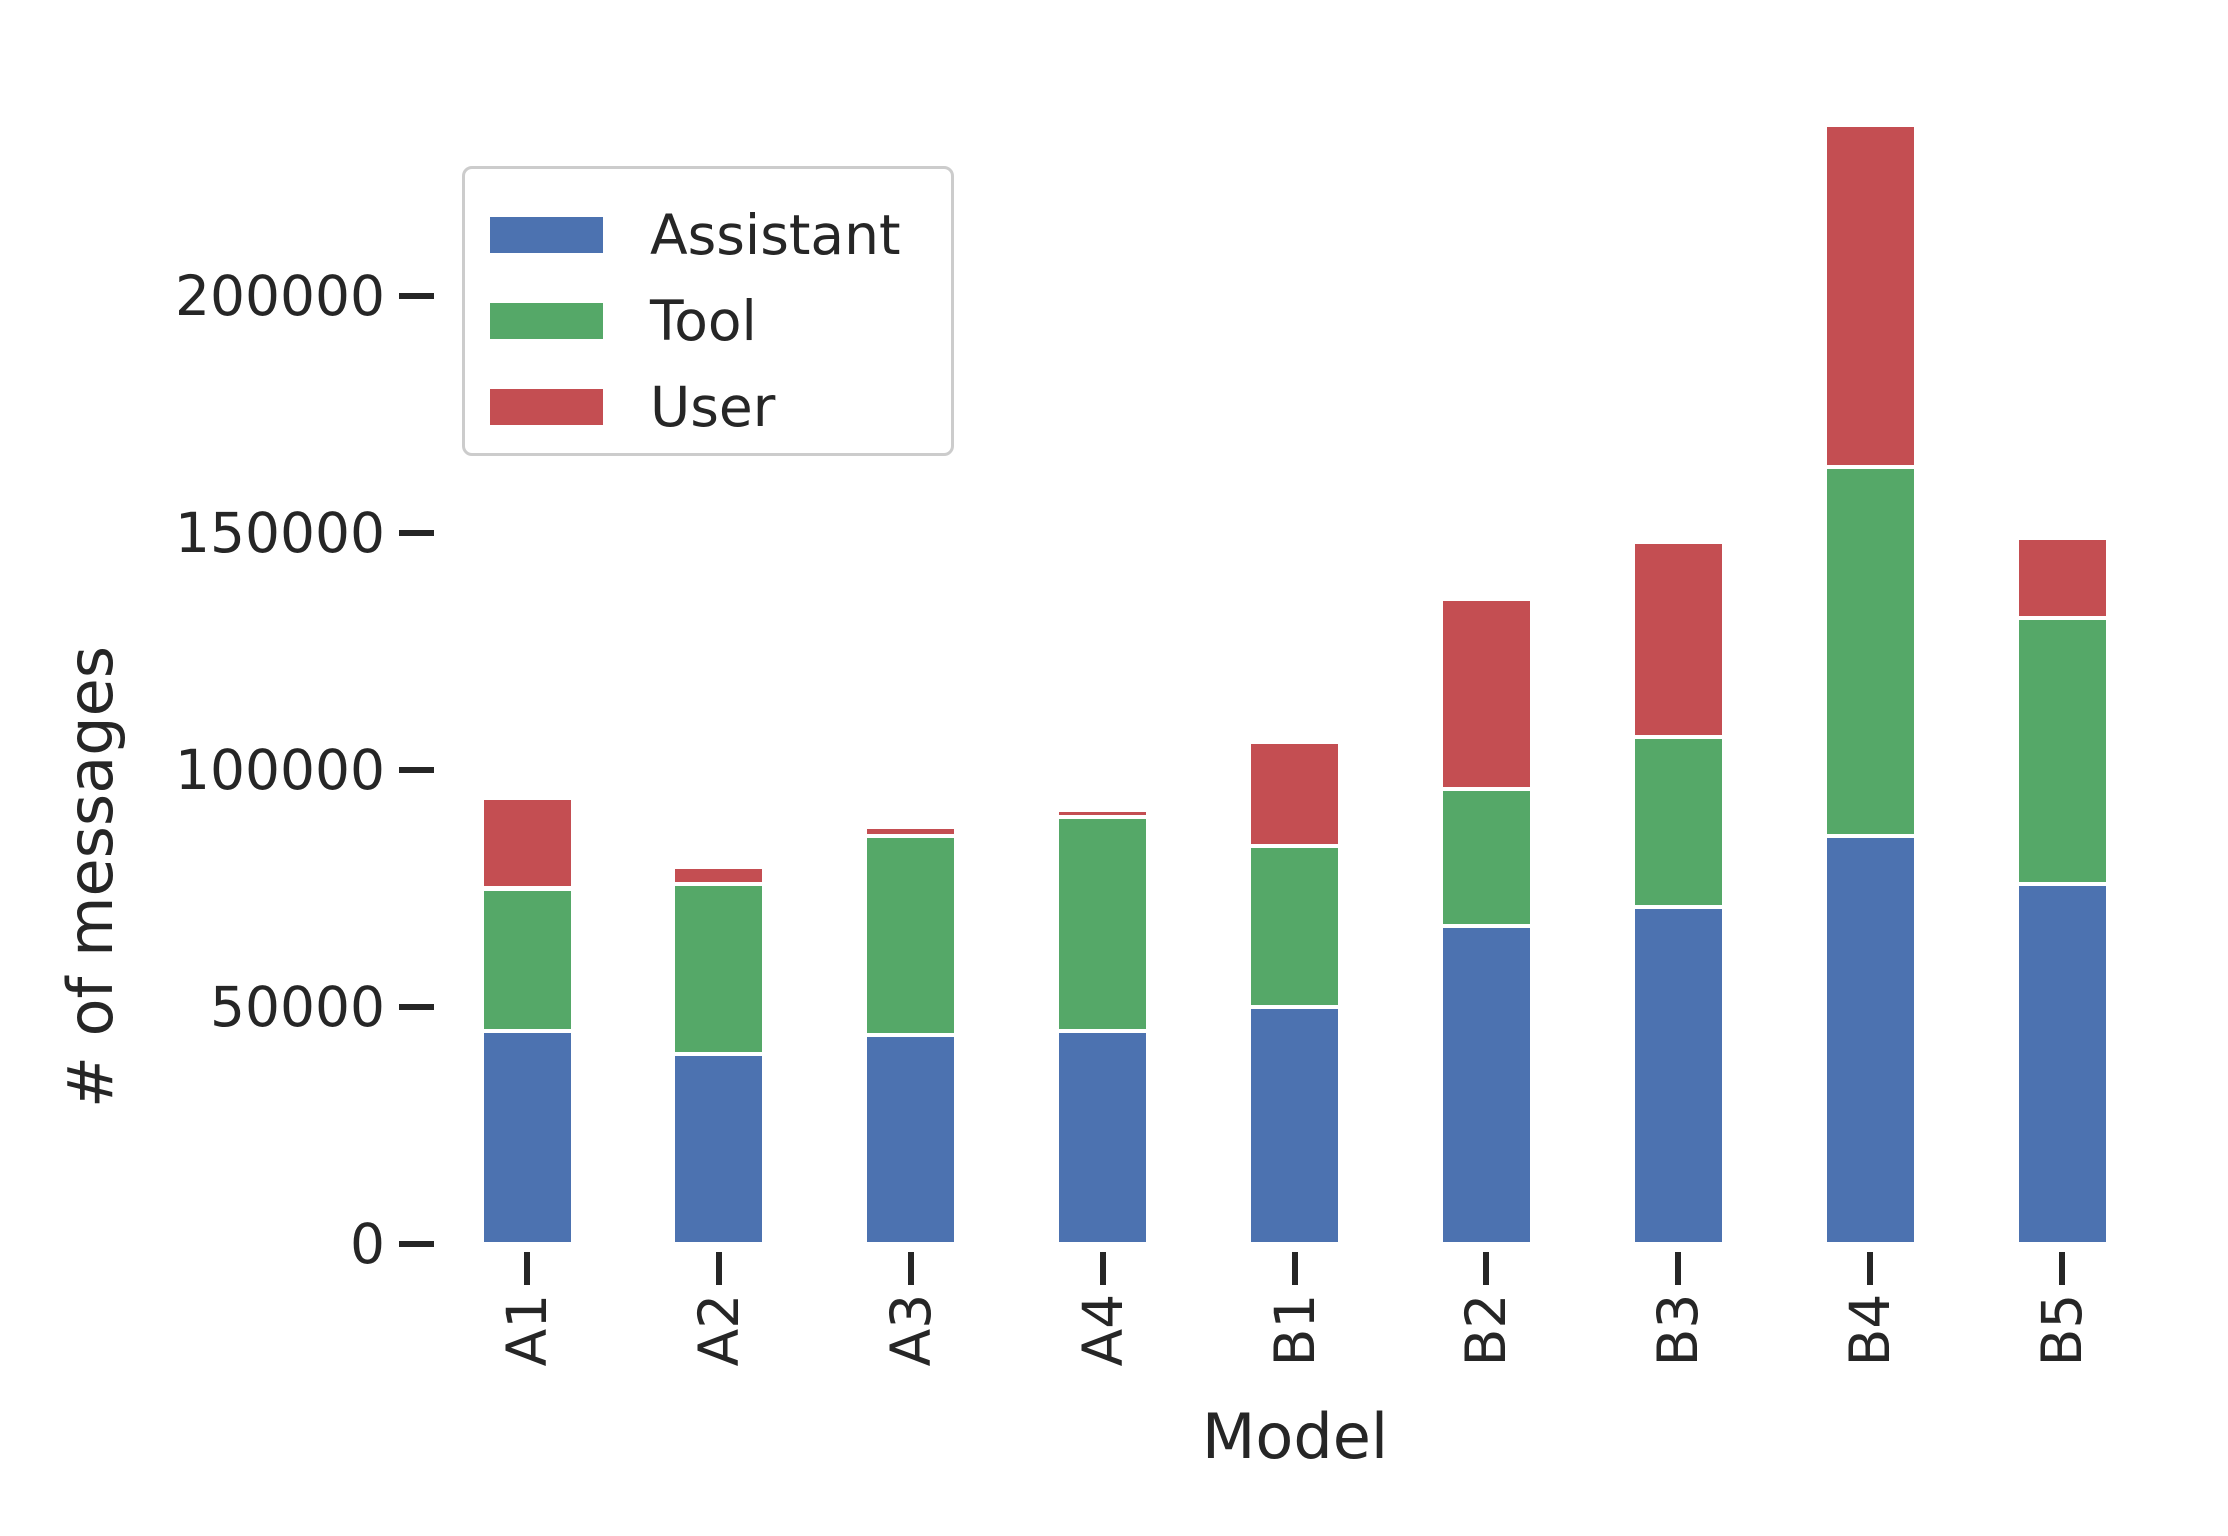 This screenshot has width=2228, height=1536. What do you see at coordinates (703, 321) in the screenshot?
I see `legend-label-tool: Tool` at bounding box center [703, 321].